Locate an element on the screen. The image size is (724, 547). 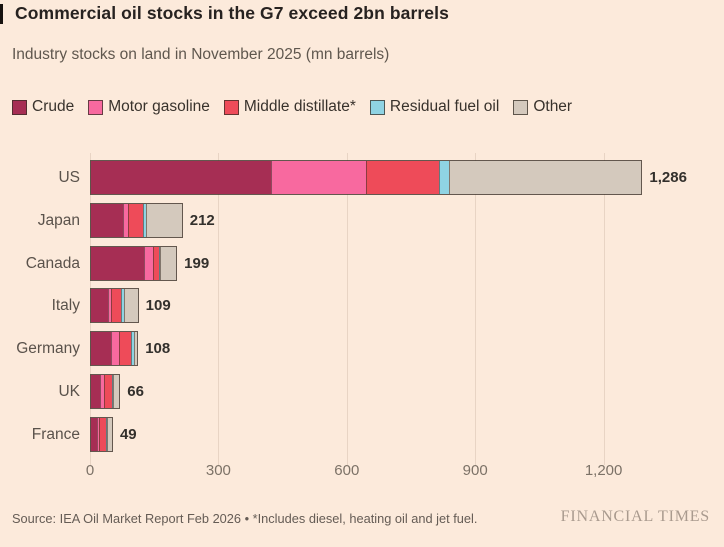
bar-total-label: 199 is located at coordinates (197, 263).